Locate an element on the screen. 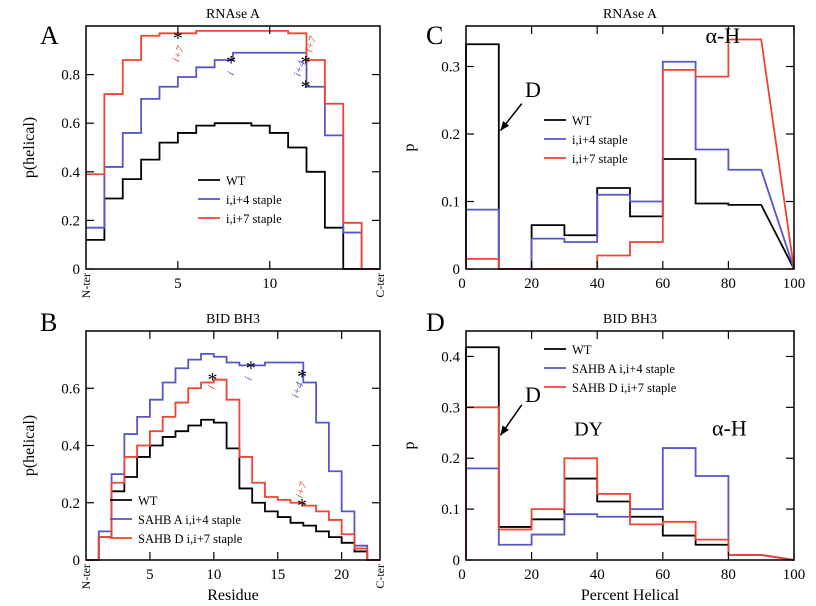  x-tick-label: 20 is located at coordinates (531, 284).